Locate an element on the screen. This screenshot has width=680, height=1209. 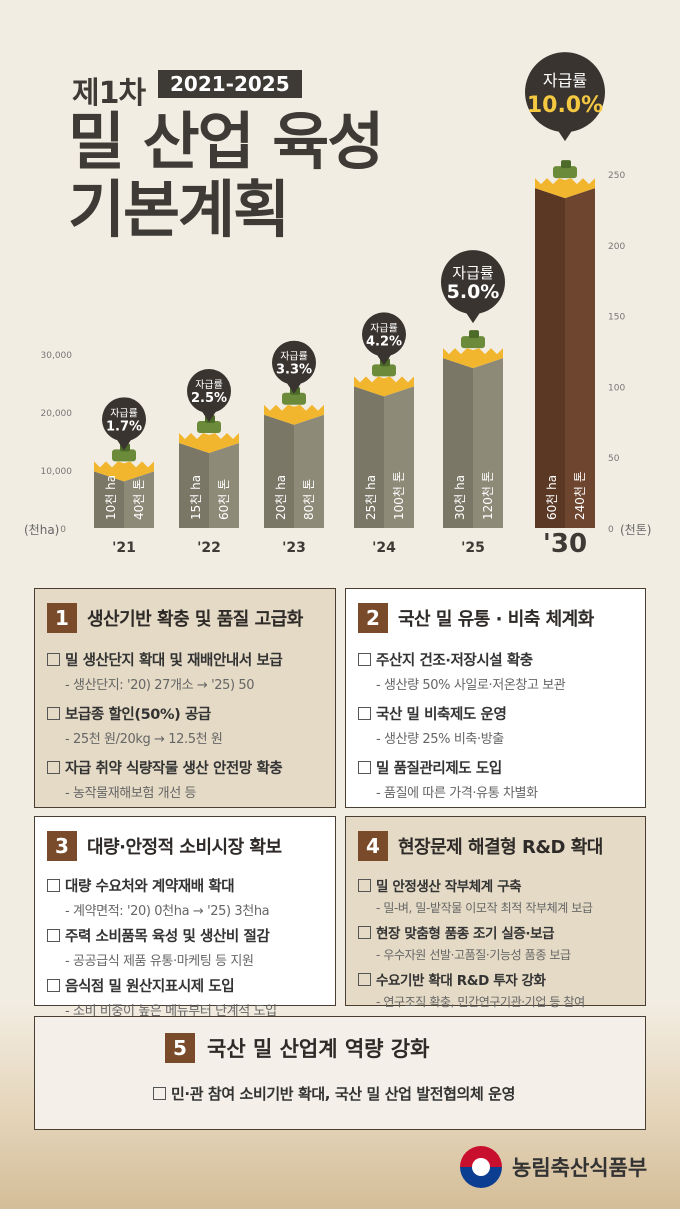
right-tick-label: 0 is located at coordinates (611, 530).